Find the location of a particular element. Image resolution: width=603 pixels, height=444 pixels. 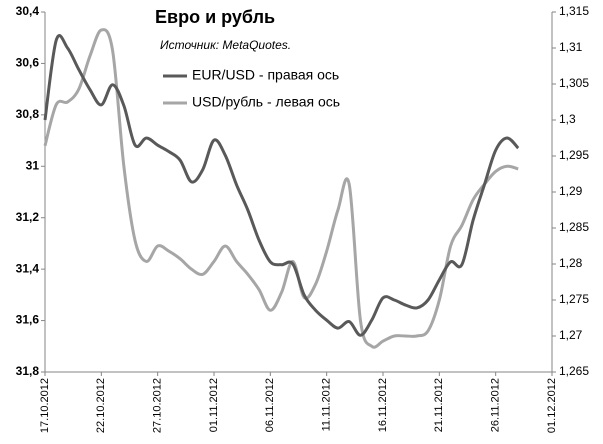

y2-tick-label: 1,28 is located at coordinates (571, 263).